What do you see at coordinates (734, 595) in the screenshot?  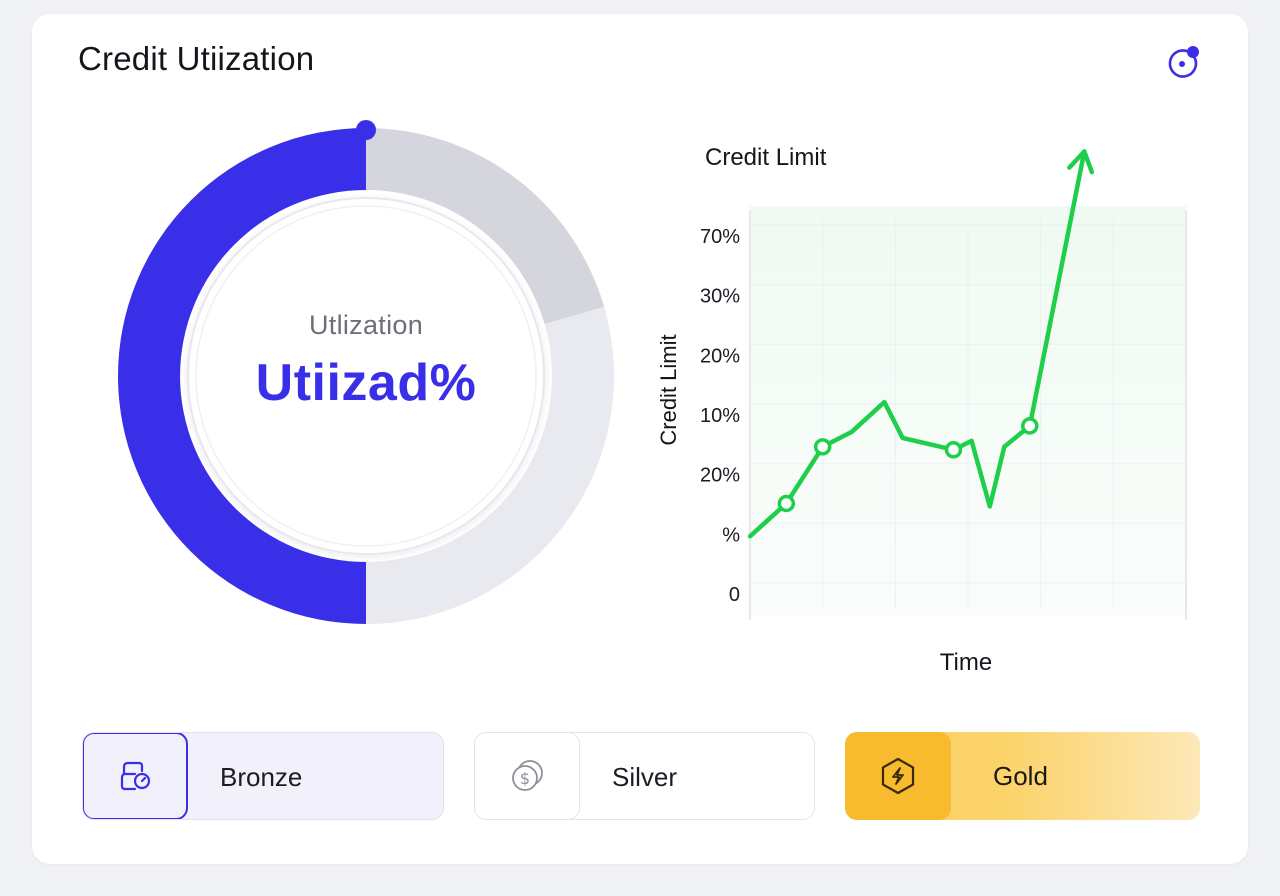 I see `y-tick-label: 0` at bounding box center [734, 595].